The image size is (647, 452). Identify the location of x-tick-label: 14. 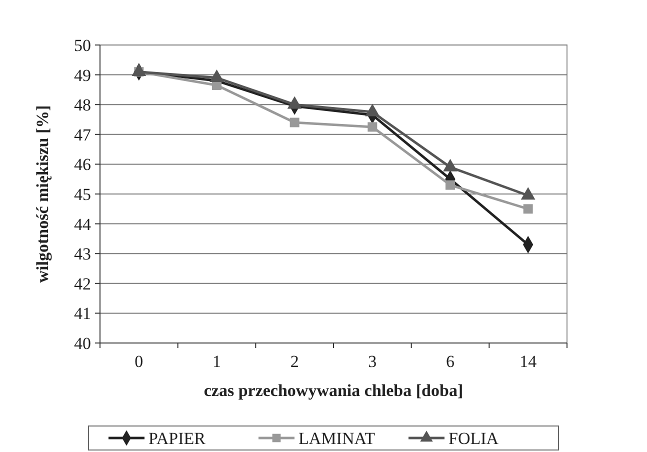
(529, 361).